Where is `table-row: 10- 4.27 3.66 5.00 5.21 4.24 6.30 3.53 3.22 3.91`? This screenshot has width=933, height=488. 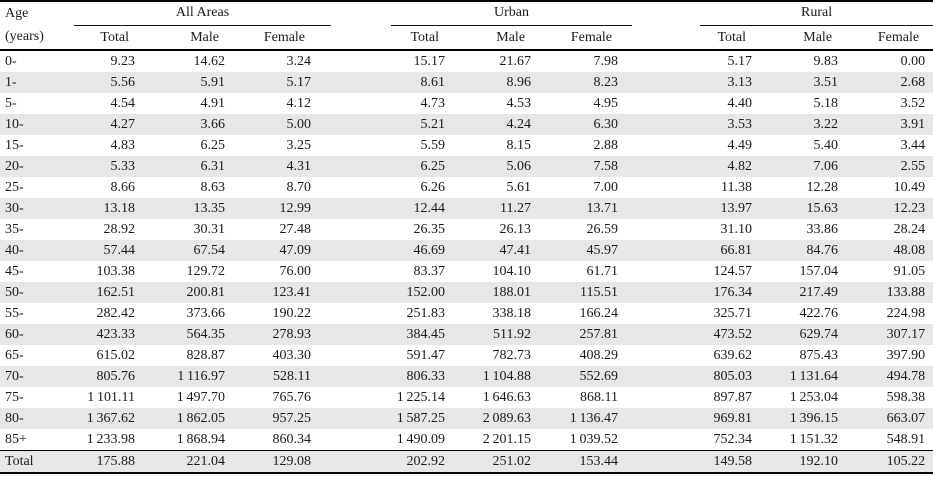 table-row: 10- 4.27 3.66 5.00 5.21 4.24 6.30 3.53 3.22 3.91 is located at coordinates (466, 124).